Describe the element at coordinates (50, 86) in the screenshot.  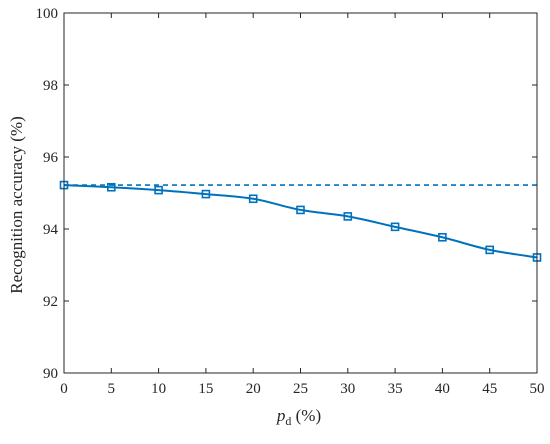
I see `y-tick-label: 98` at that location.